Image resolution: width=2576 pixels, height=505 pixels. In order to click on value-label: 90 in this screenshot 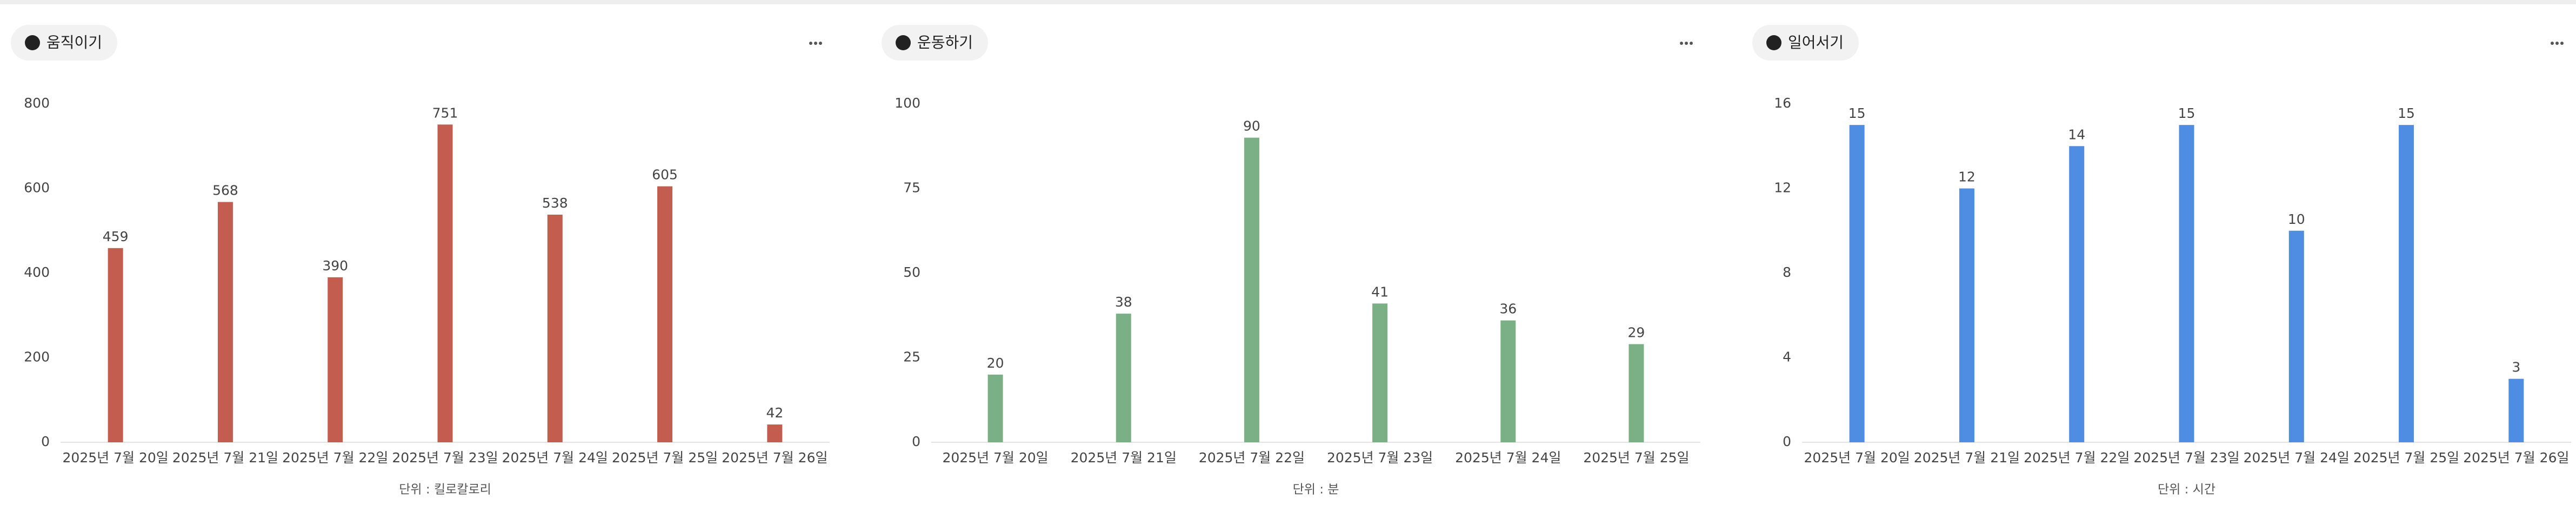, I will do `click(1251, 126)`.